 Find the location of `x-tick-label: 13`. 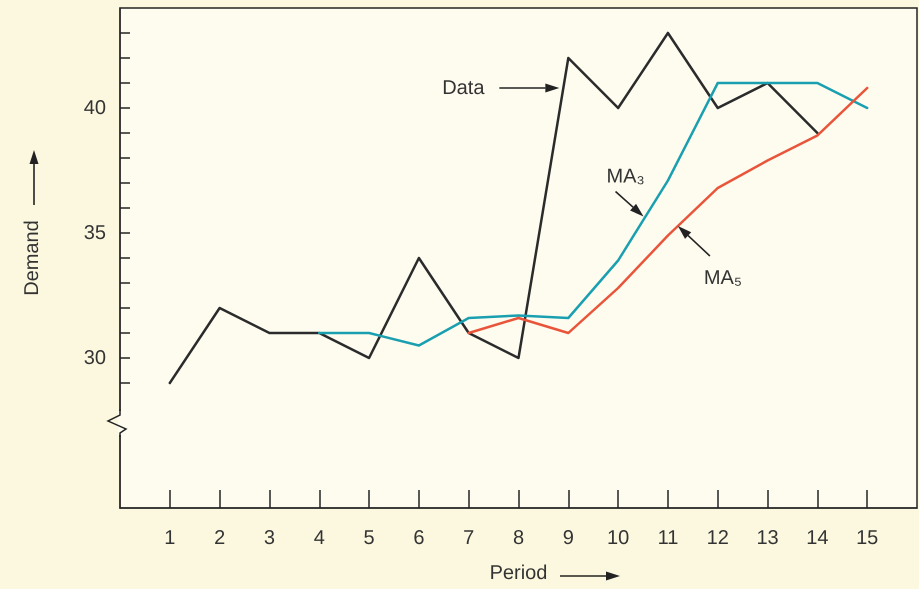

x-tick-label: 13 is located at coordinates (767, 538).